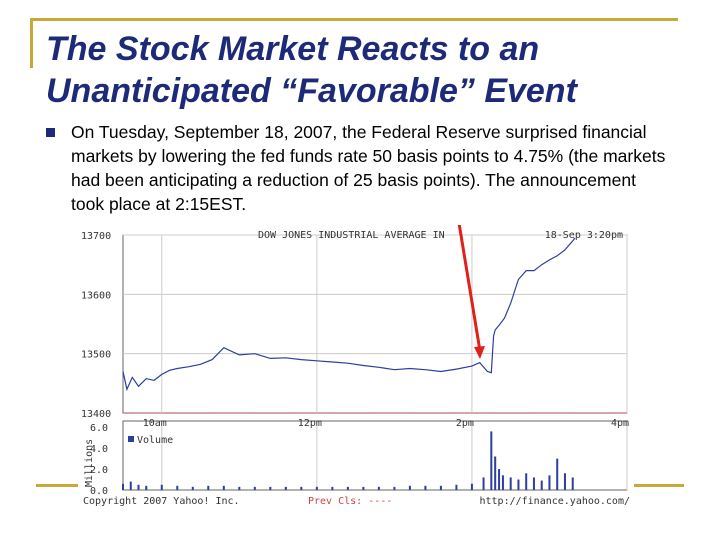 The image size is (720, 540). What do you see at coordinates (99, 491) in the screenshot?
I see `volume-tick-label: 0.0` at bounding box center [99, 491].